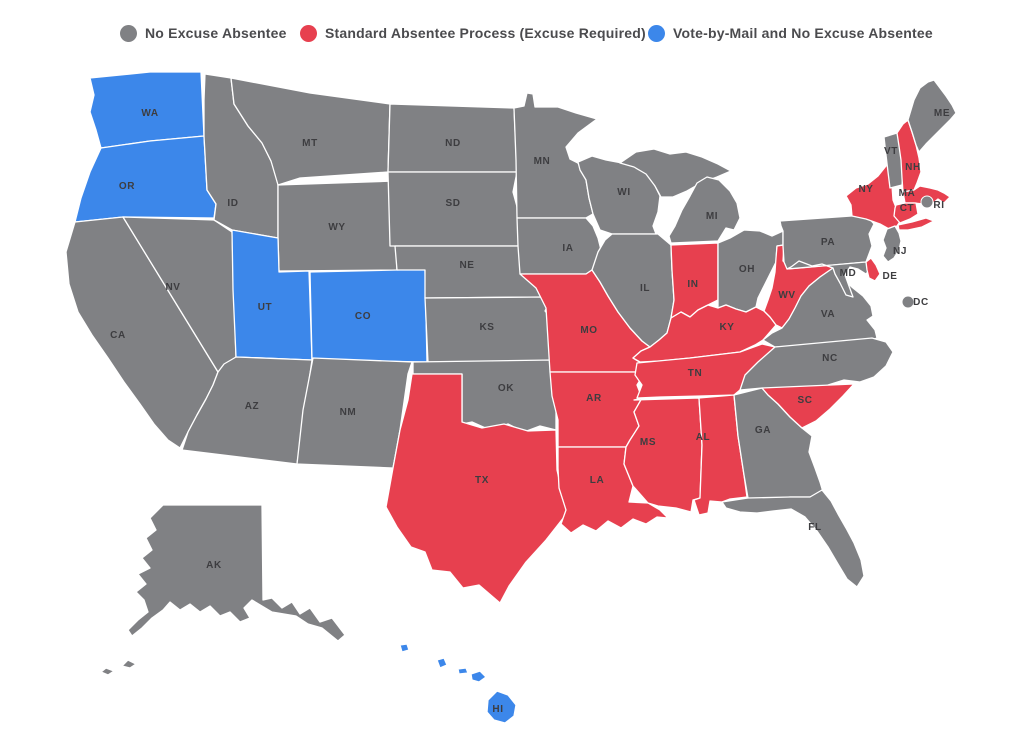 The image size is (1024, 740). What do you see at coordinates (128, 33) in the screenshot?
I see `legend-dot-no-excuse-icon` at bounding box center [128, 33].